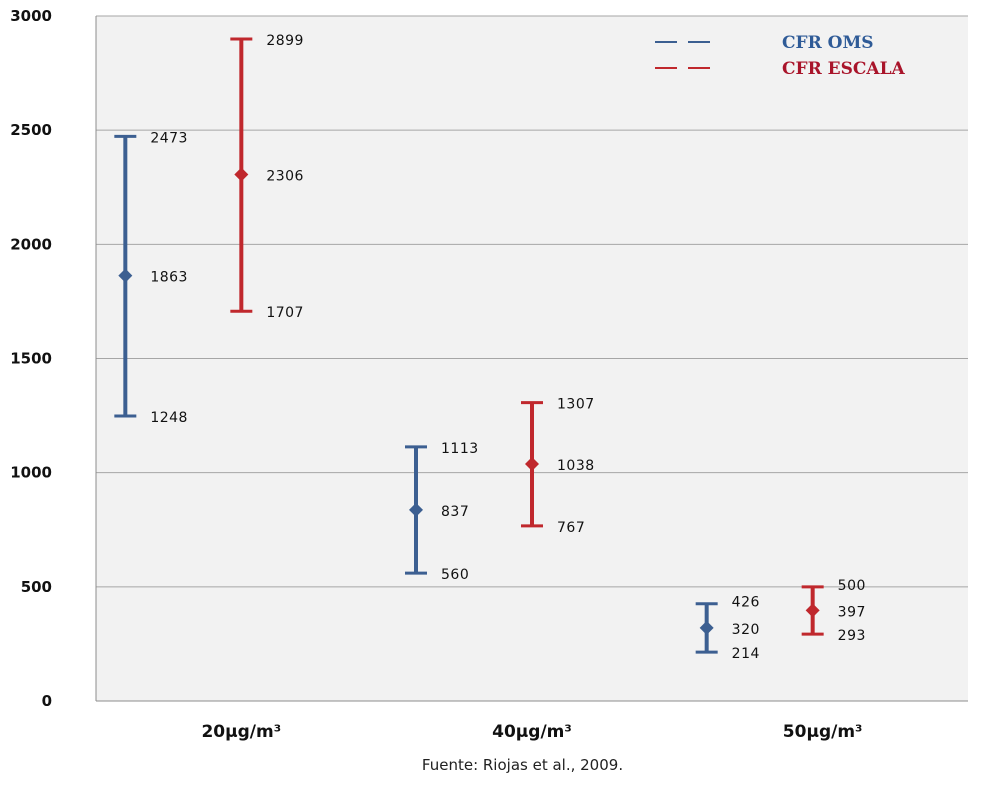 The height and width of the screenshot is (788, 981). I want to click on data-label-high: 1307, so click(576, 405).